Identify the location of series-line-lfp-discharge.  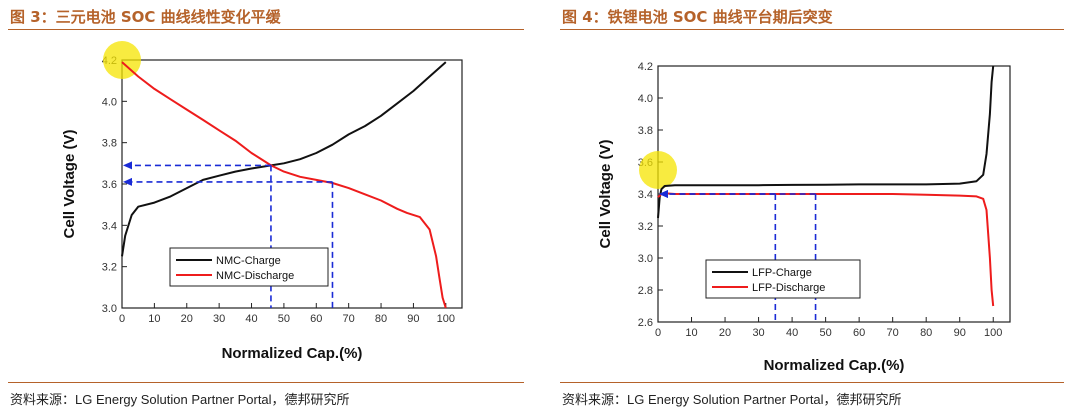
(826, 249).